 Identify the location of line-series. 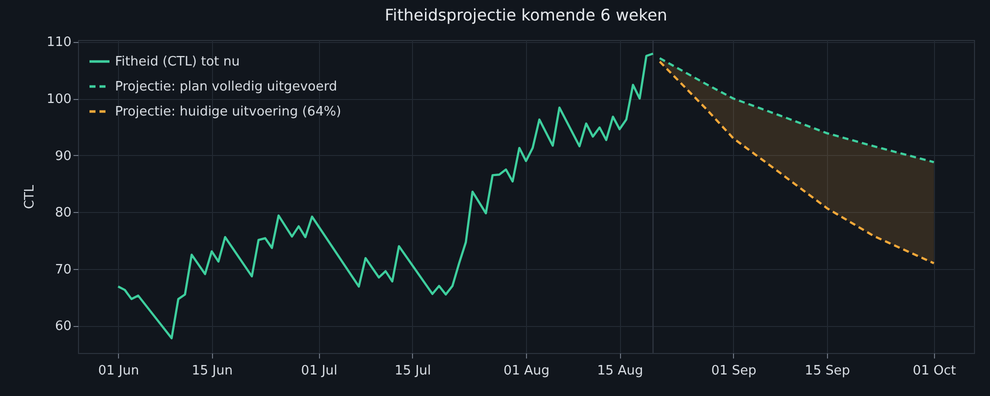
(796, 110).